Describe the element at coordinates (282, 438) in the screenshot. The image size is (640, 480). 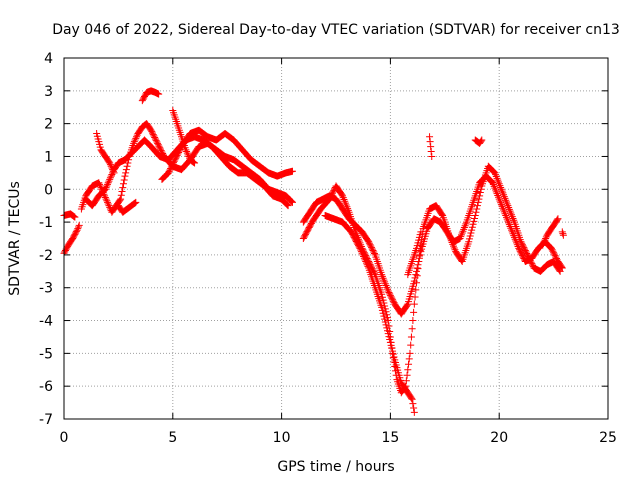
I see `x-tick-label: 10` at that location.